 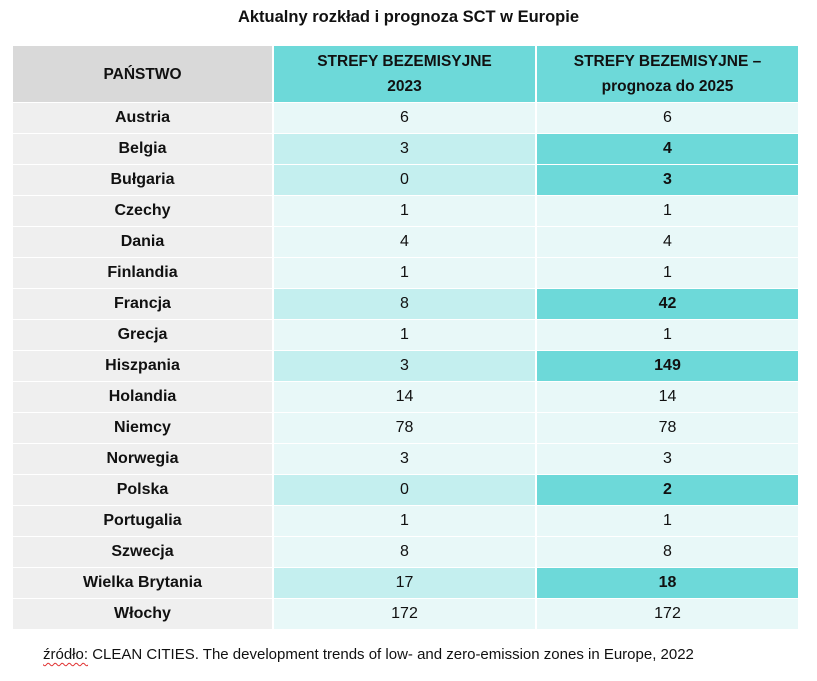 I want to click on table-row: Hiszpania 3 149, so click(x=405, y=366).